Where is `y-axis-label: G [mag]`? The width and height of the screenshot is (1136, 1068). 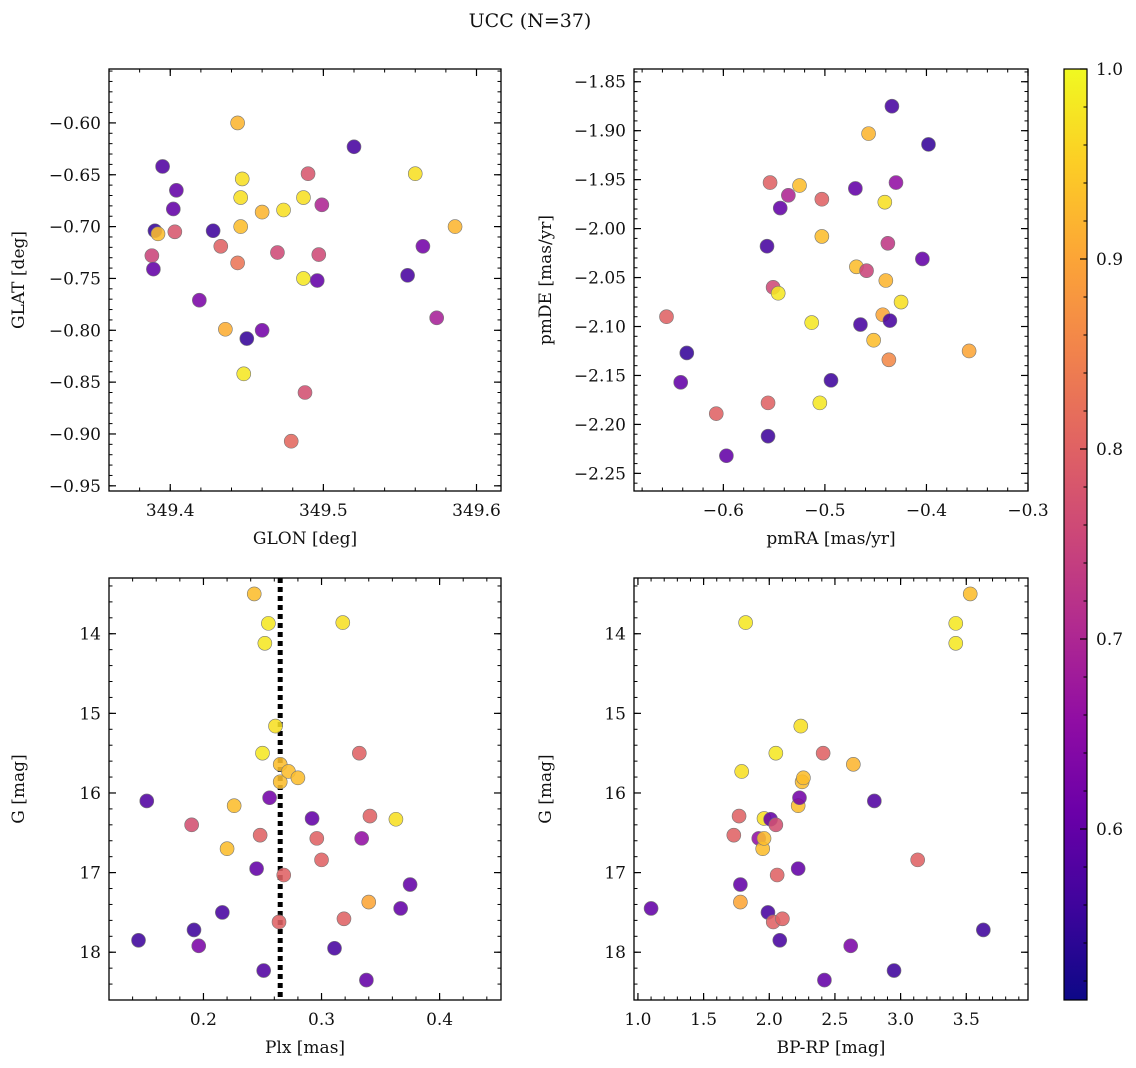
y-axis-label: G [mag] is located at coordinates (19, 788).